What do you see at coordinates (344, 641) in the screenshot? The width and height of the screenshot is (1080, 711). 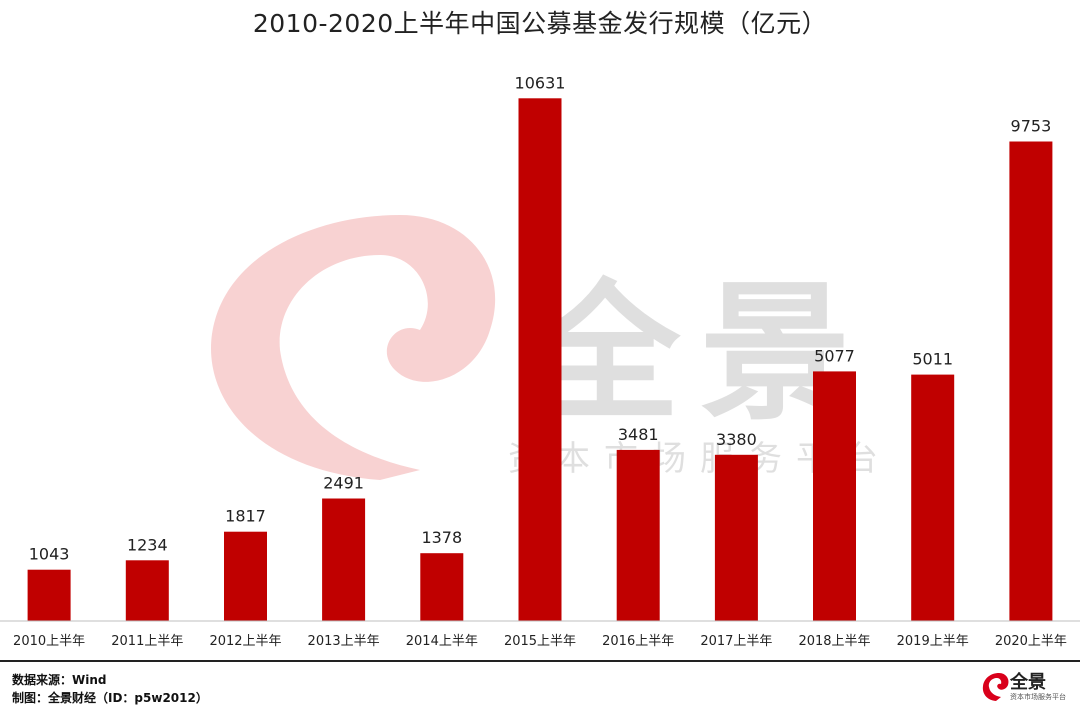 I see `x-tick-label-2013上半年: 2013上半年` at bounding box center [344, 641].